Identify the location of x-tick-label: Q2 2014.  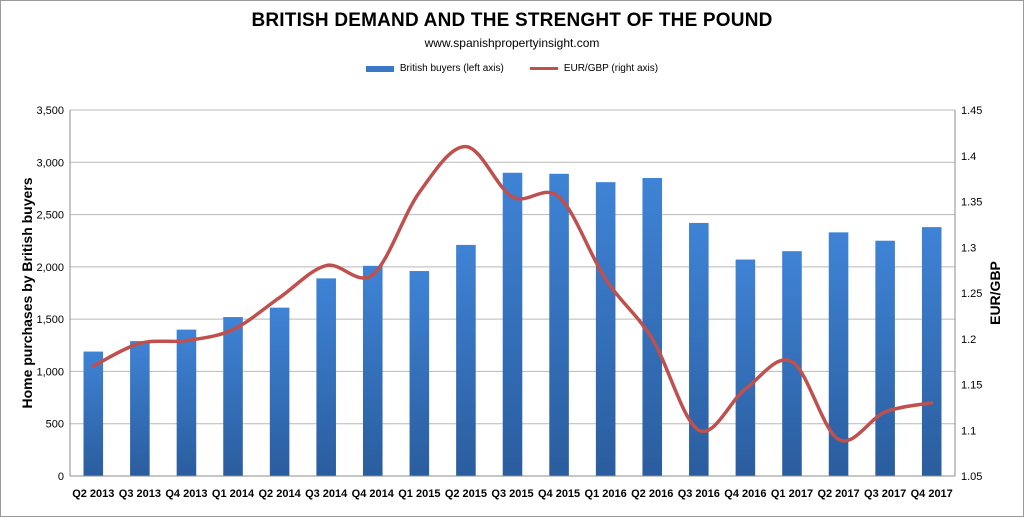
(280, 494).